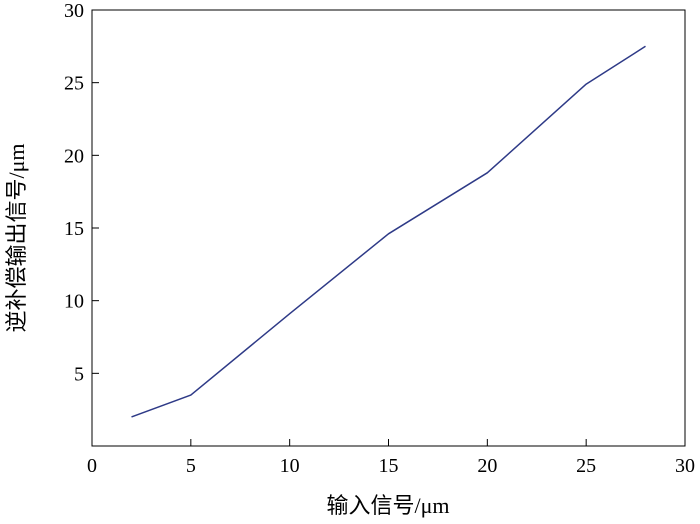  I want to click on x-tick-label: 5, so click(191, 466).